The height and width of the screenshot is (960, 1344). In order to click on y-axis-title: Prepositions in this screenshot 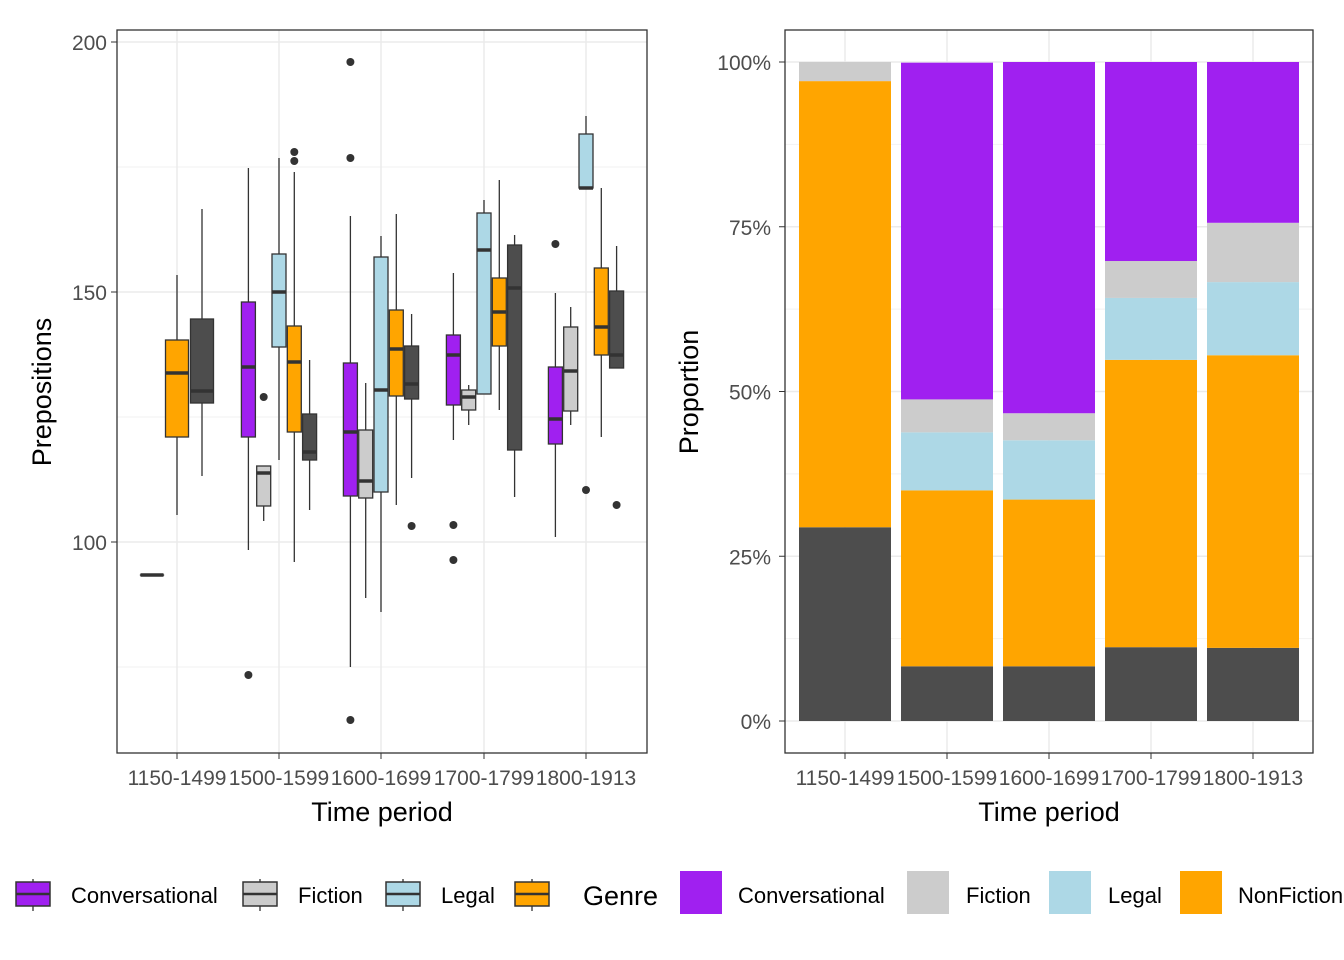, I will do `click(42, 392)`.